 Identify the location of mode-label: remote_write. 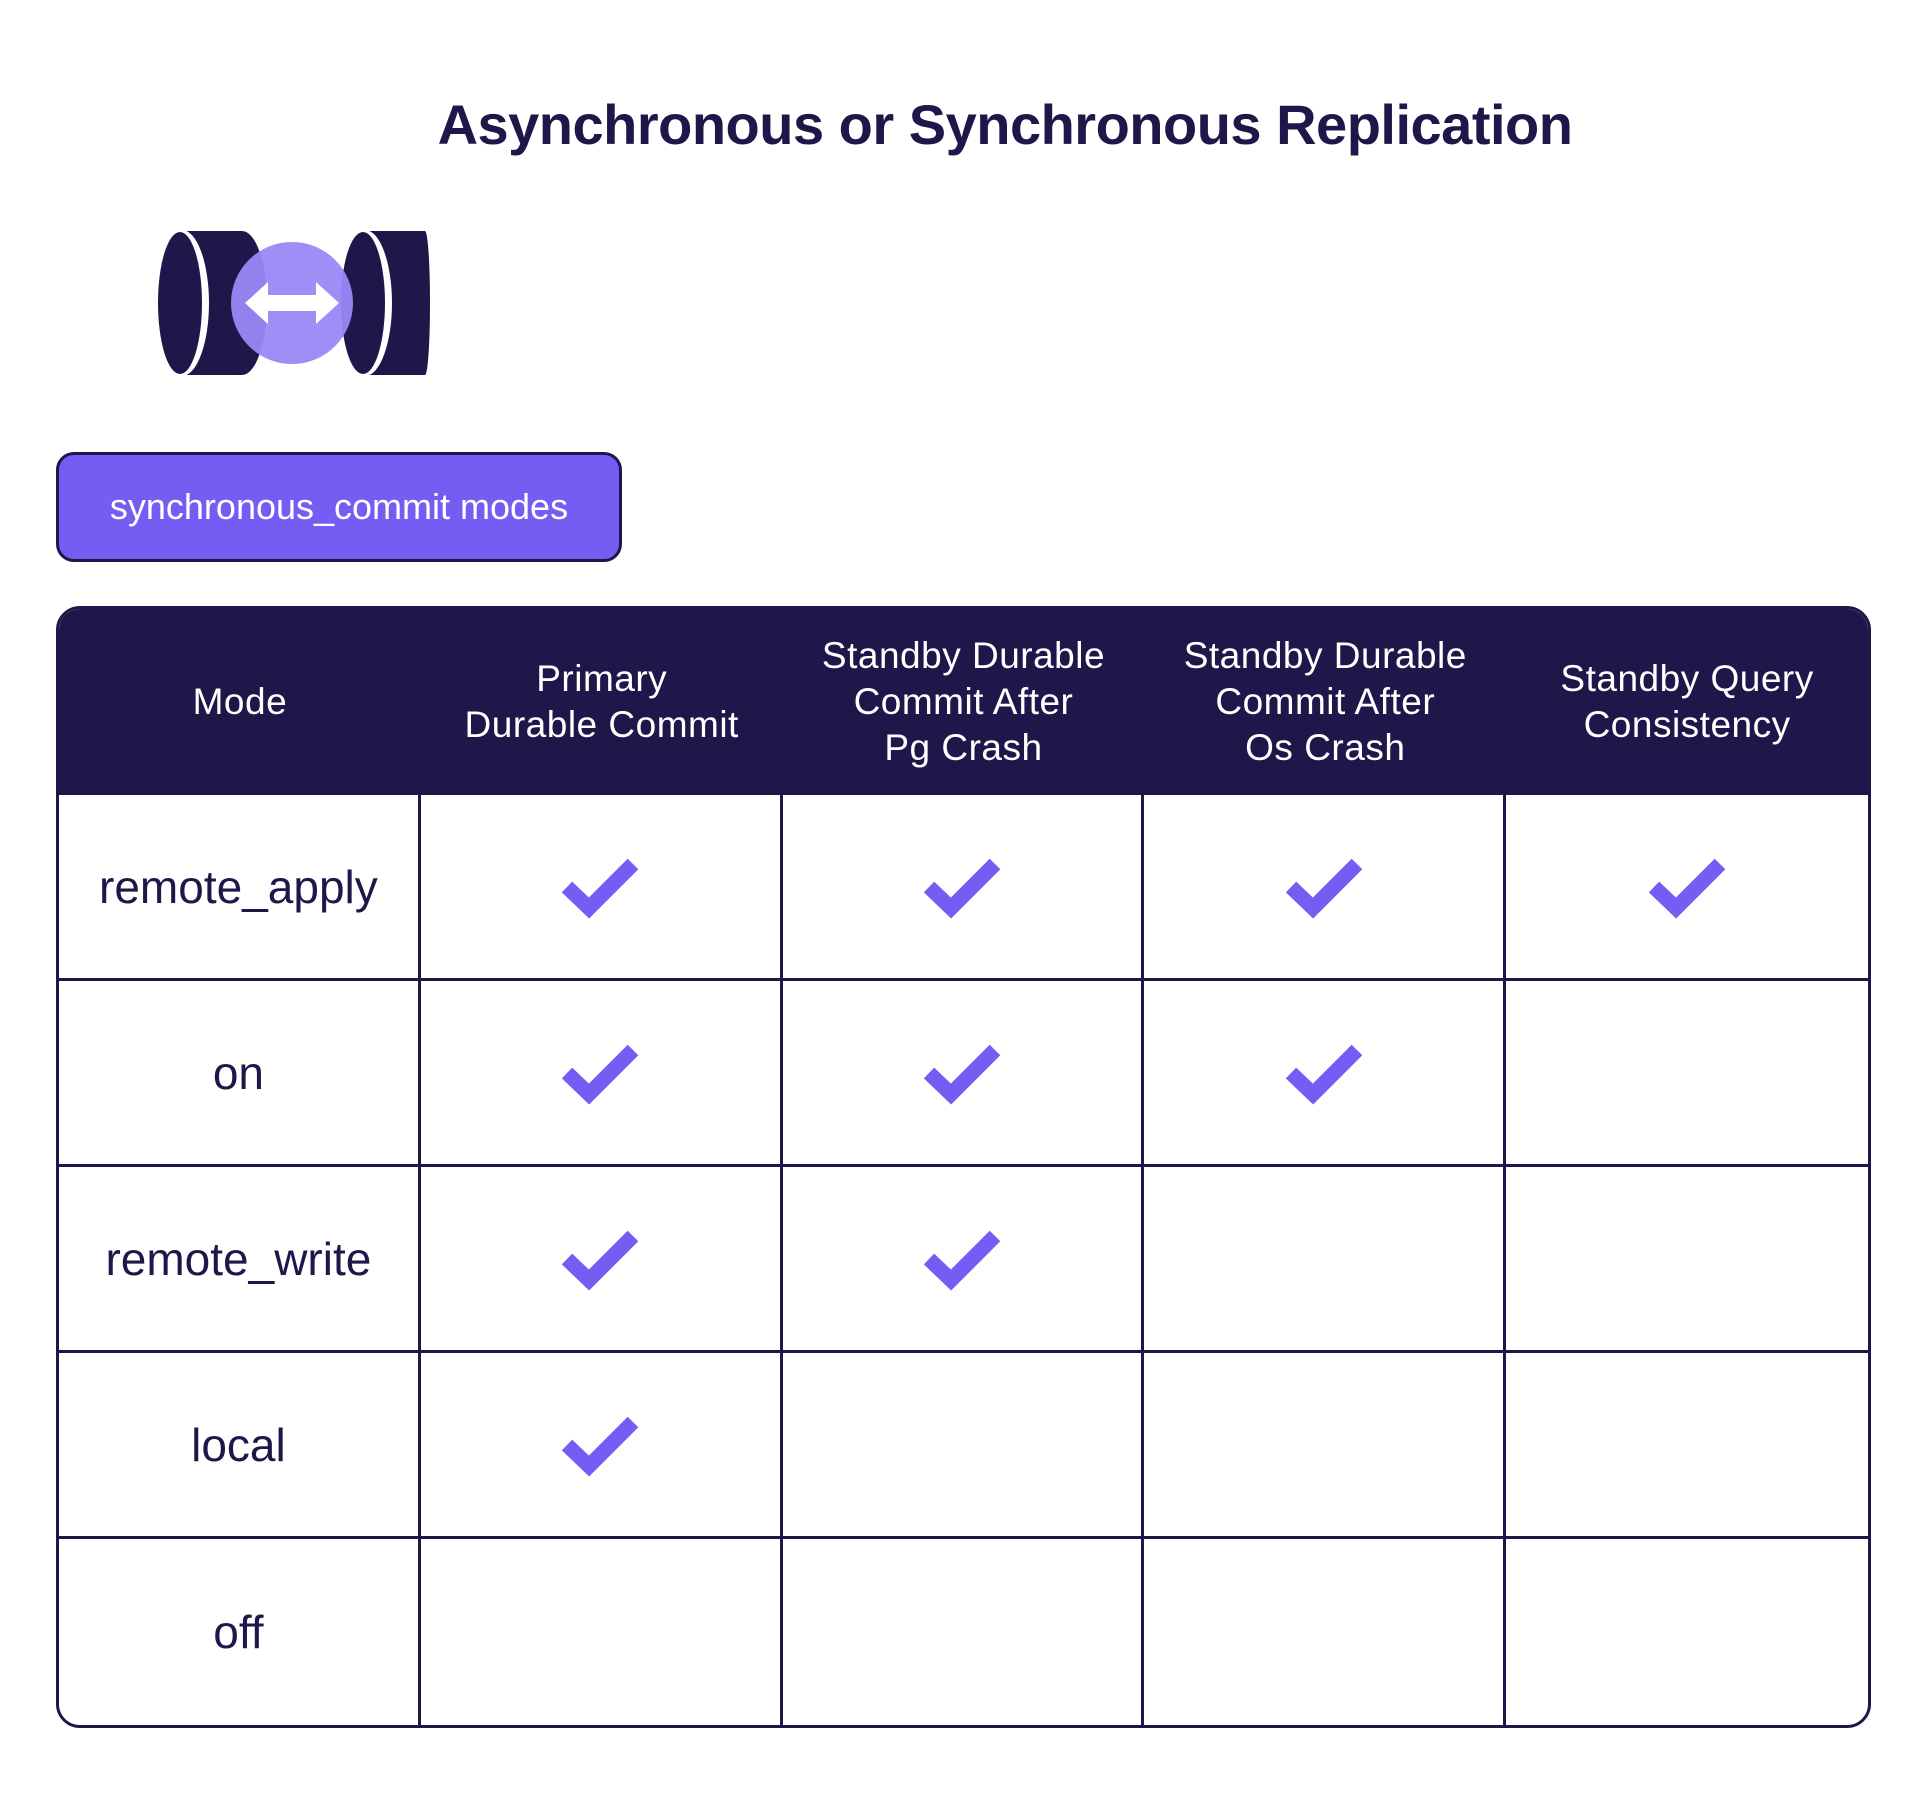
(238, 1258).